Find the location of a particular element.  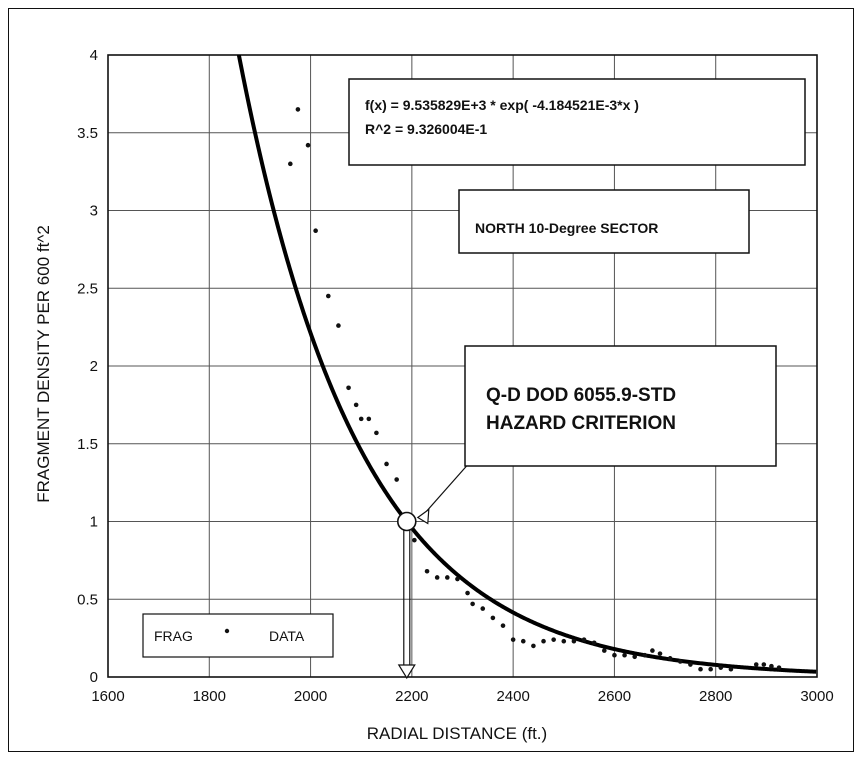

y-tick-label: 3 is located at coordinates (94, 211).